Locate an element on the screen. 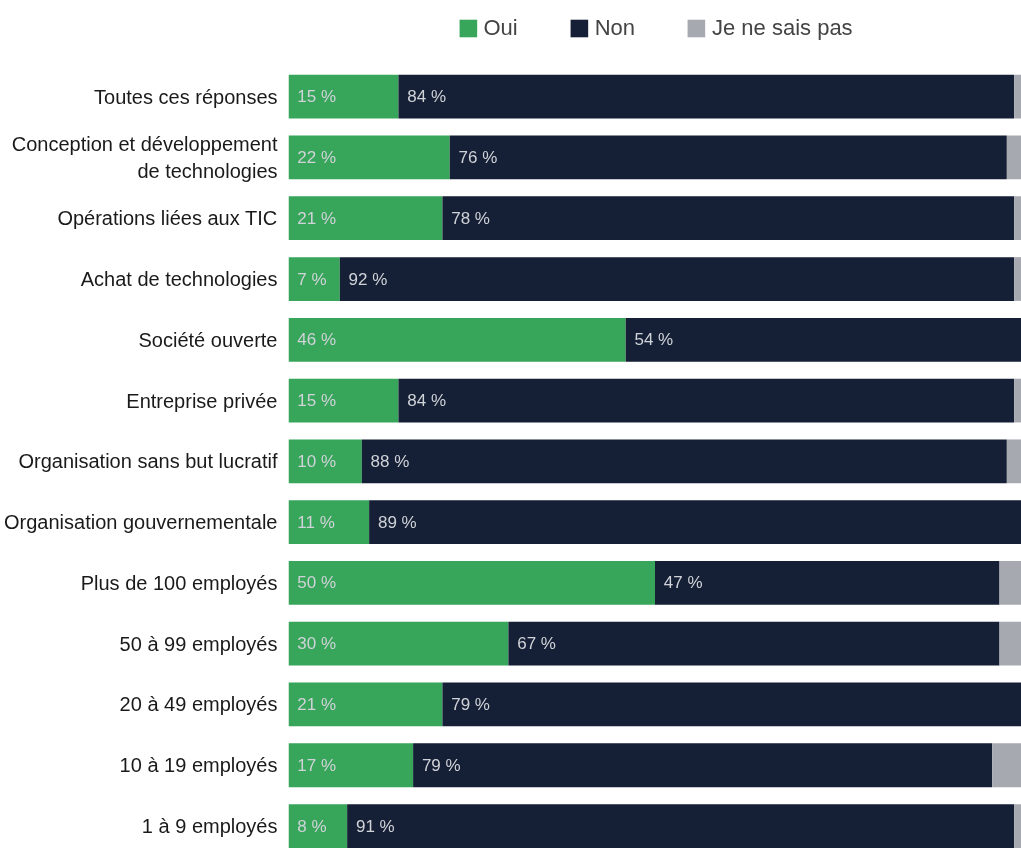  y-tick-label: 20 à 49 employés is located at coordinates (198, 704).